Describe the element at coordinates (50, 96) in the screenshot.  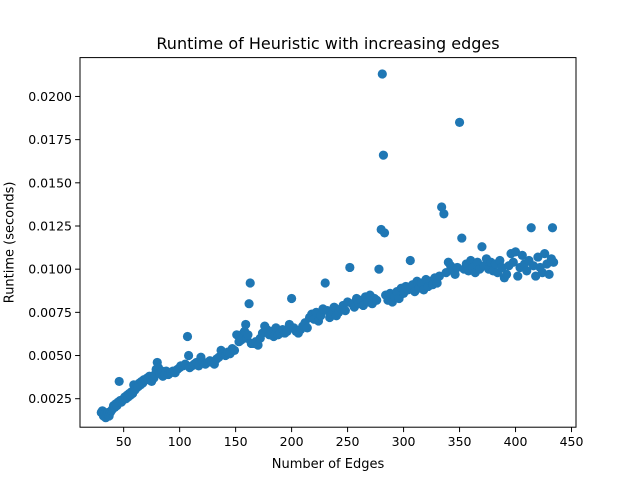
I see `y-tick-label: 0.0200` at that location.